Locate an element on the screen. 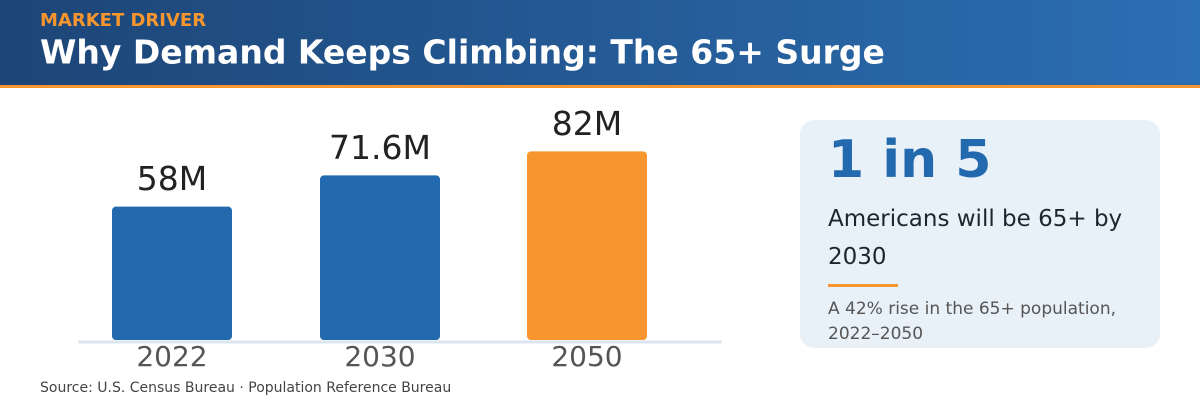 Image resolution: width=1200 pixels, height=400 pixels. chart-title: Why Demand Keeps Climbing: The 65+ Surge is located at coordinates (462, 52).